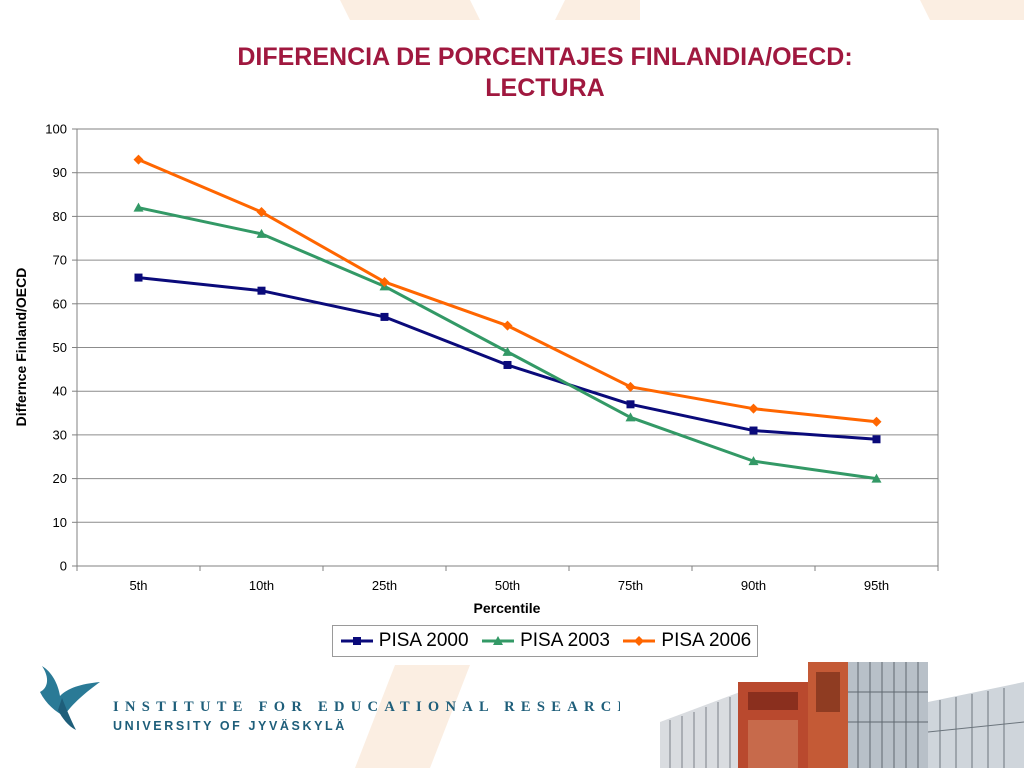  I want to click on x-tick-label: 50th, so click(507, 585).